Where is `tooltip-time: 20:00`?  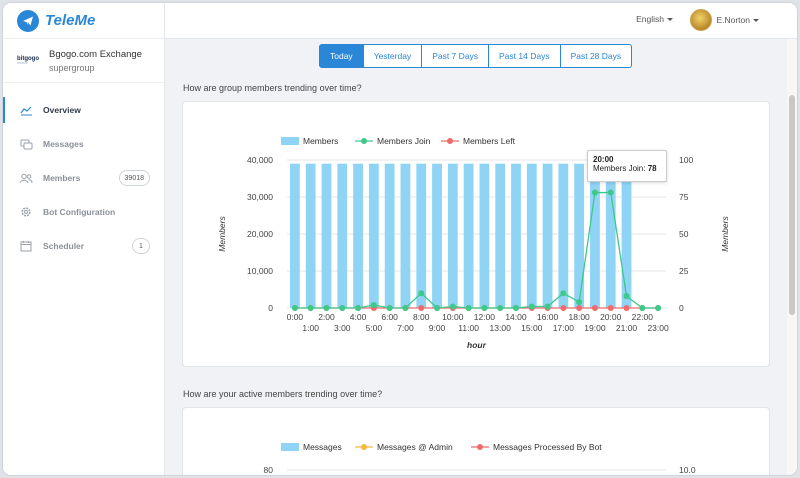
tooltip-time: 20:00 is located at coordinates (603, 159).